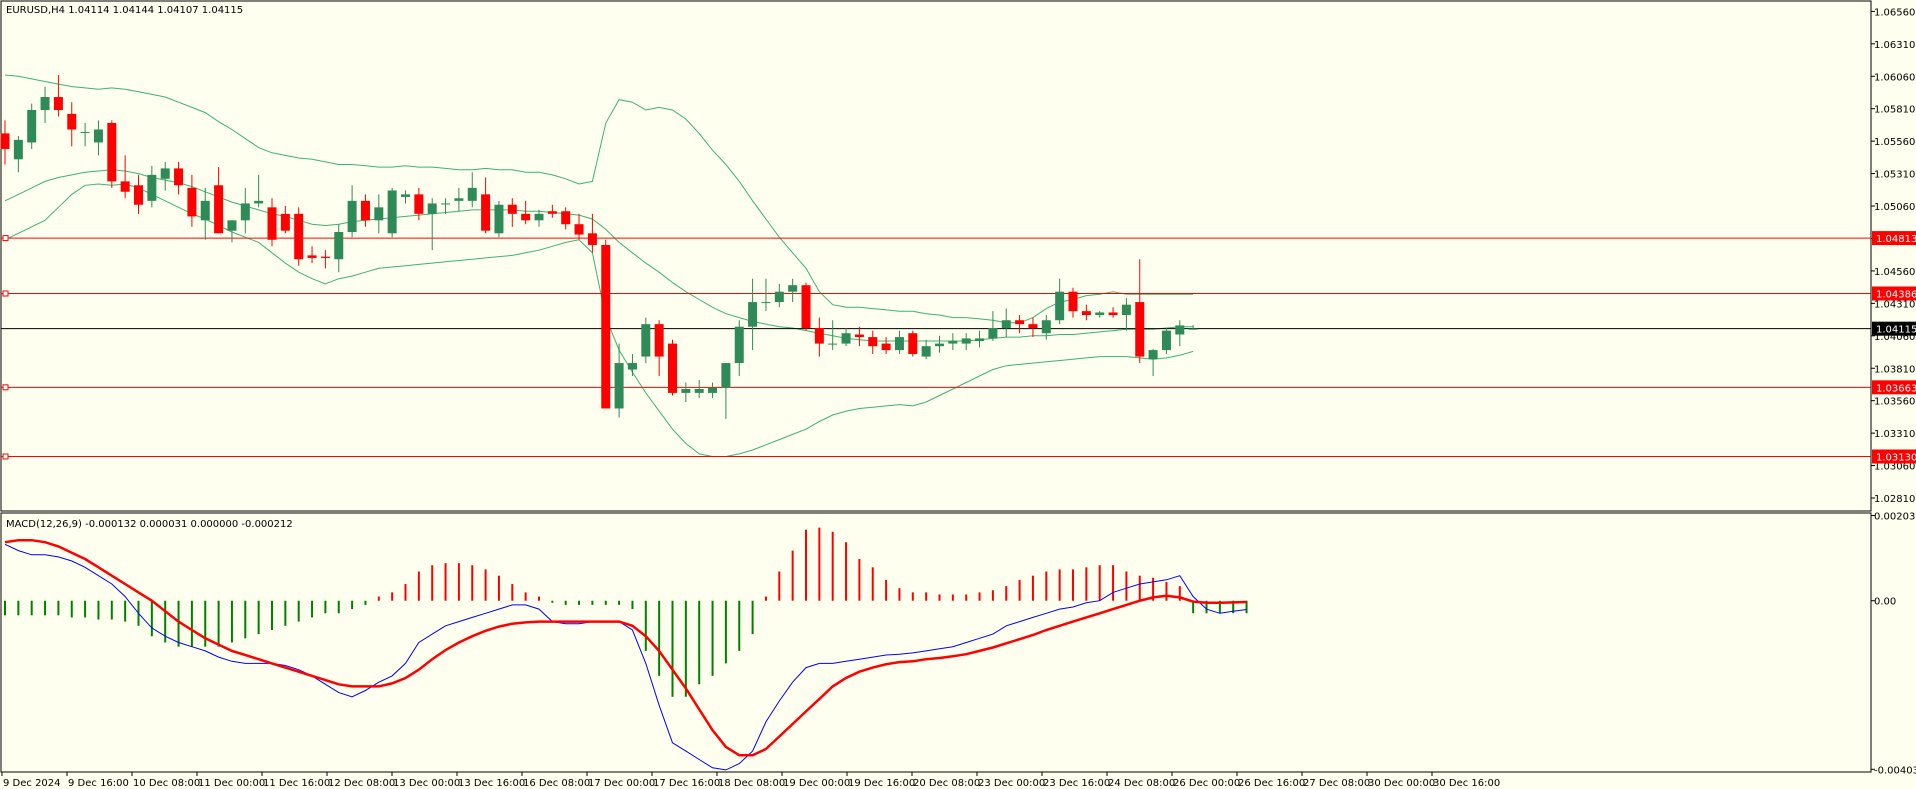 The width and height of the screenshot is (1916, 789). I want to click on price-label-text: 1.03663, so click(1896, 388).